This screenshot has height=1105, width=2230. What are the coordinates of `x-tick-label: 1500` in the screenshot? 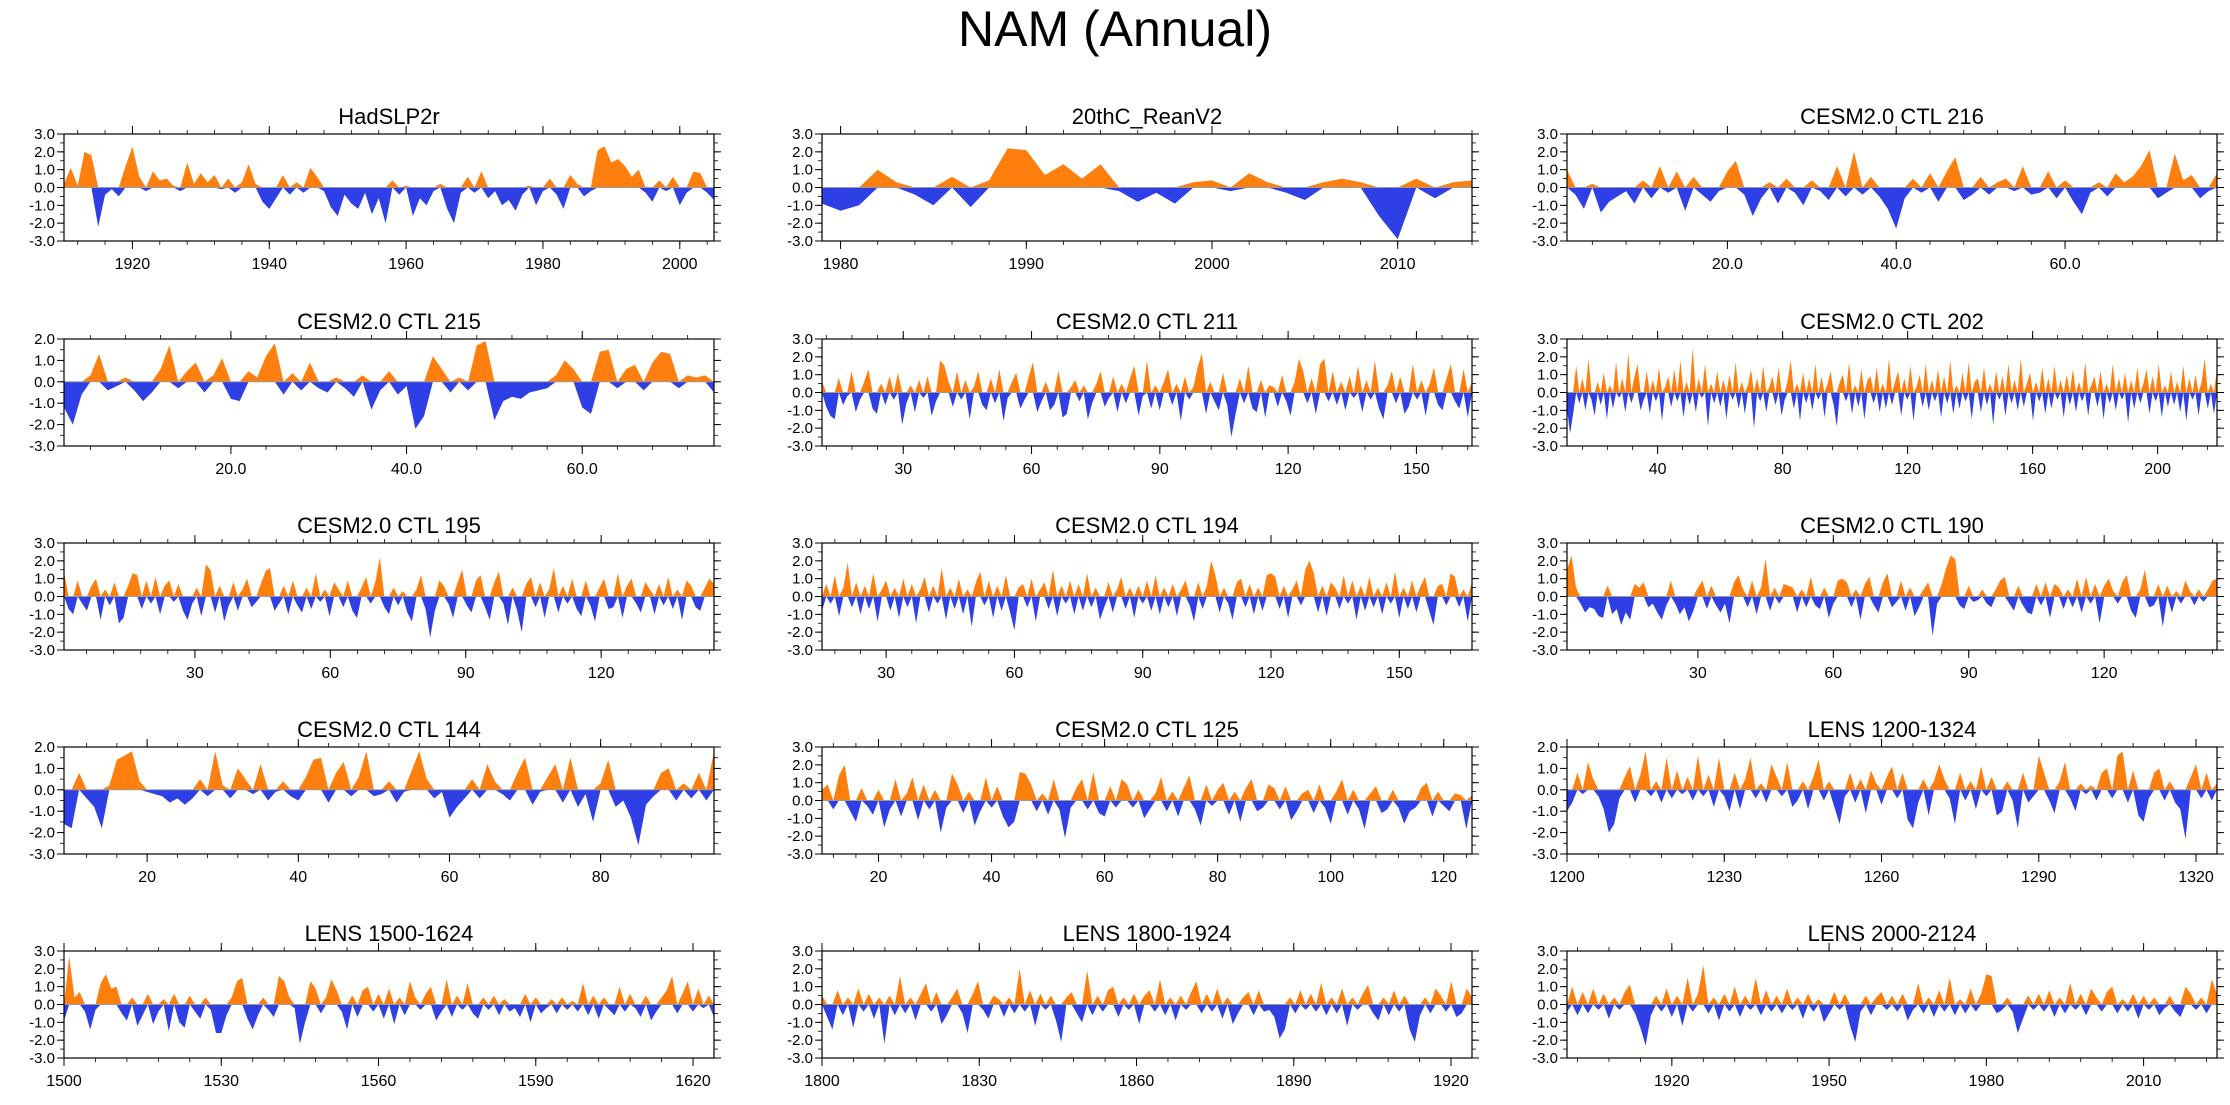 It's located at (64, 1081).